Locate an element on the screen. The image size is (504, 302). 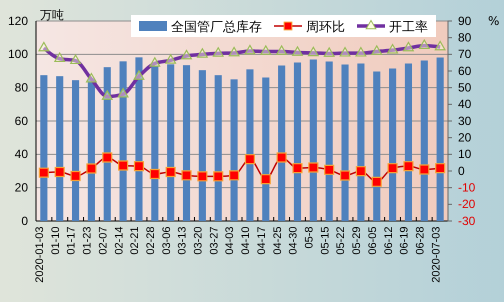
x-tick-label: 01-17 is located at coordinates (72, 240).